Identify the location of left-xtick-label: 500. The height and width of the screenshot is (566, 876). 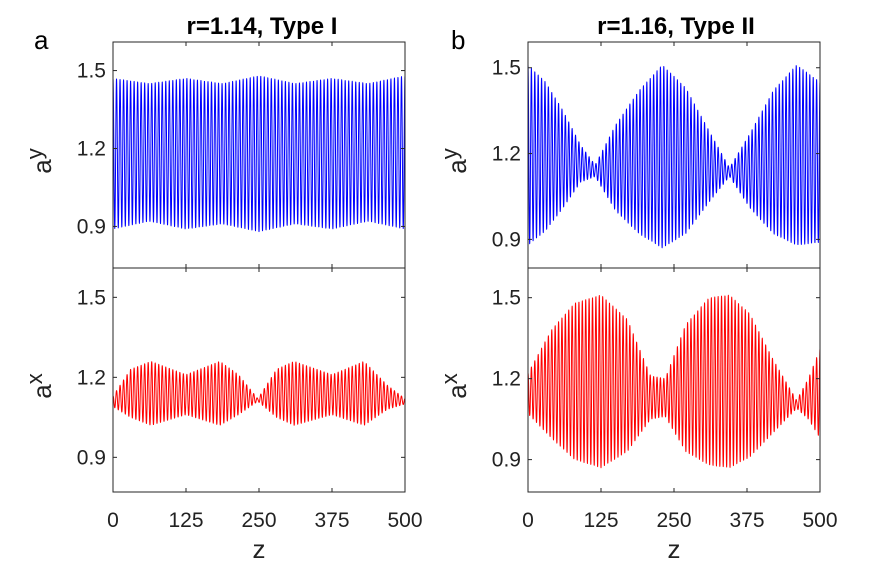
(404, 520).